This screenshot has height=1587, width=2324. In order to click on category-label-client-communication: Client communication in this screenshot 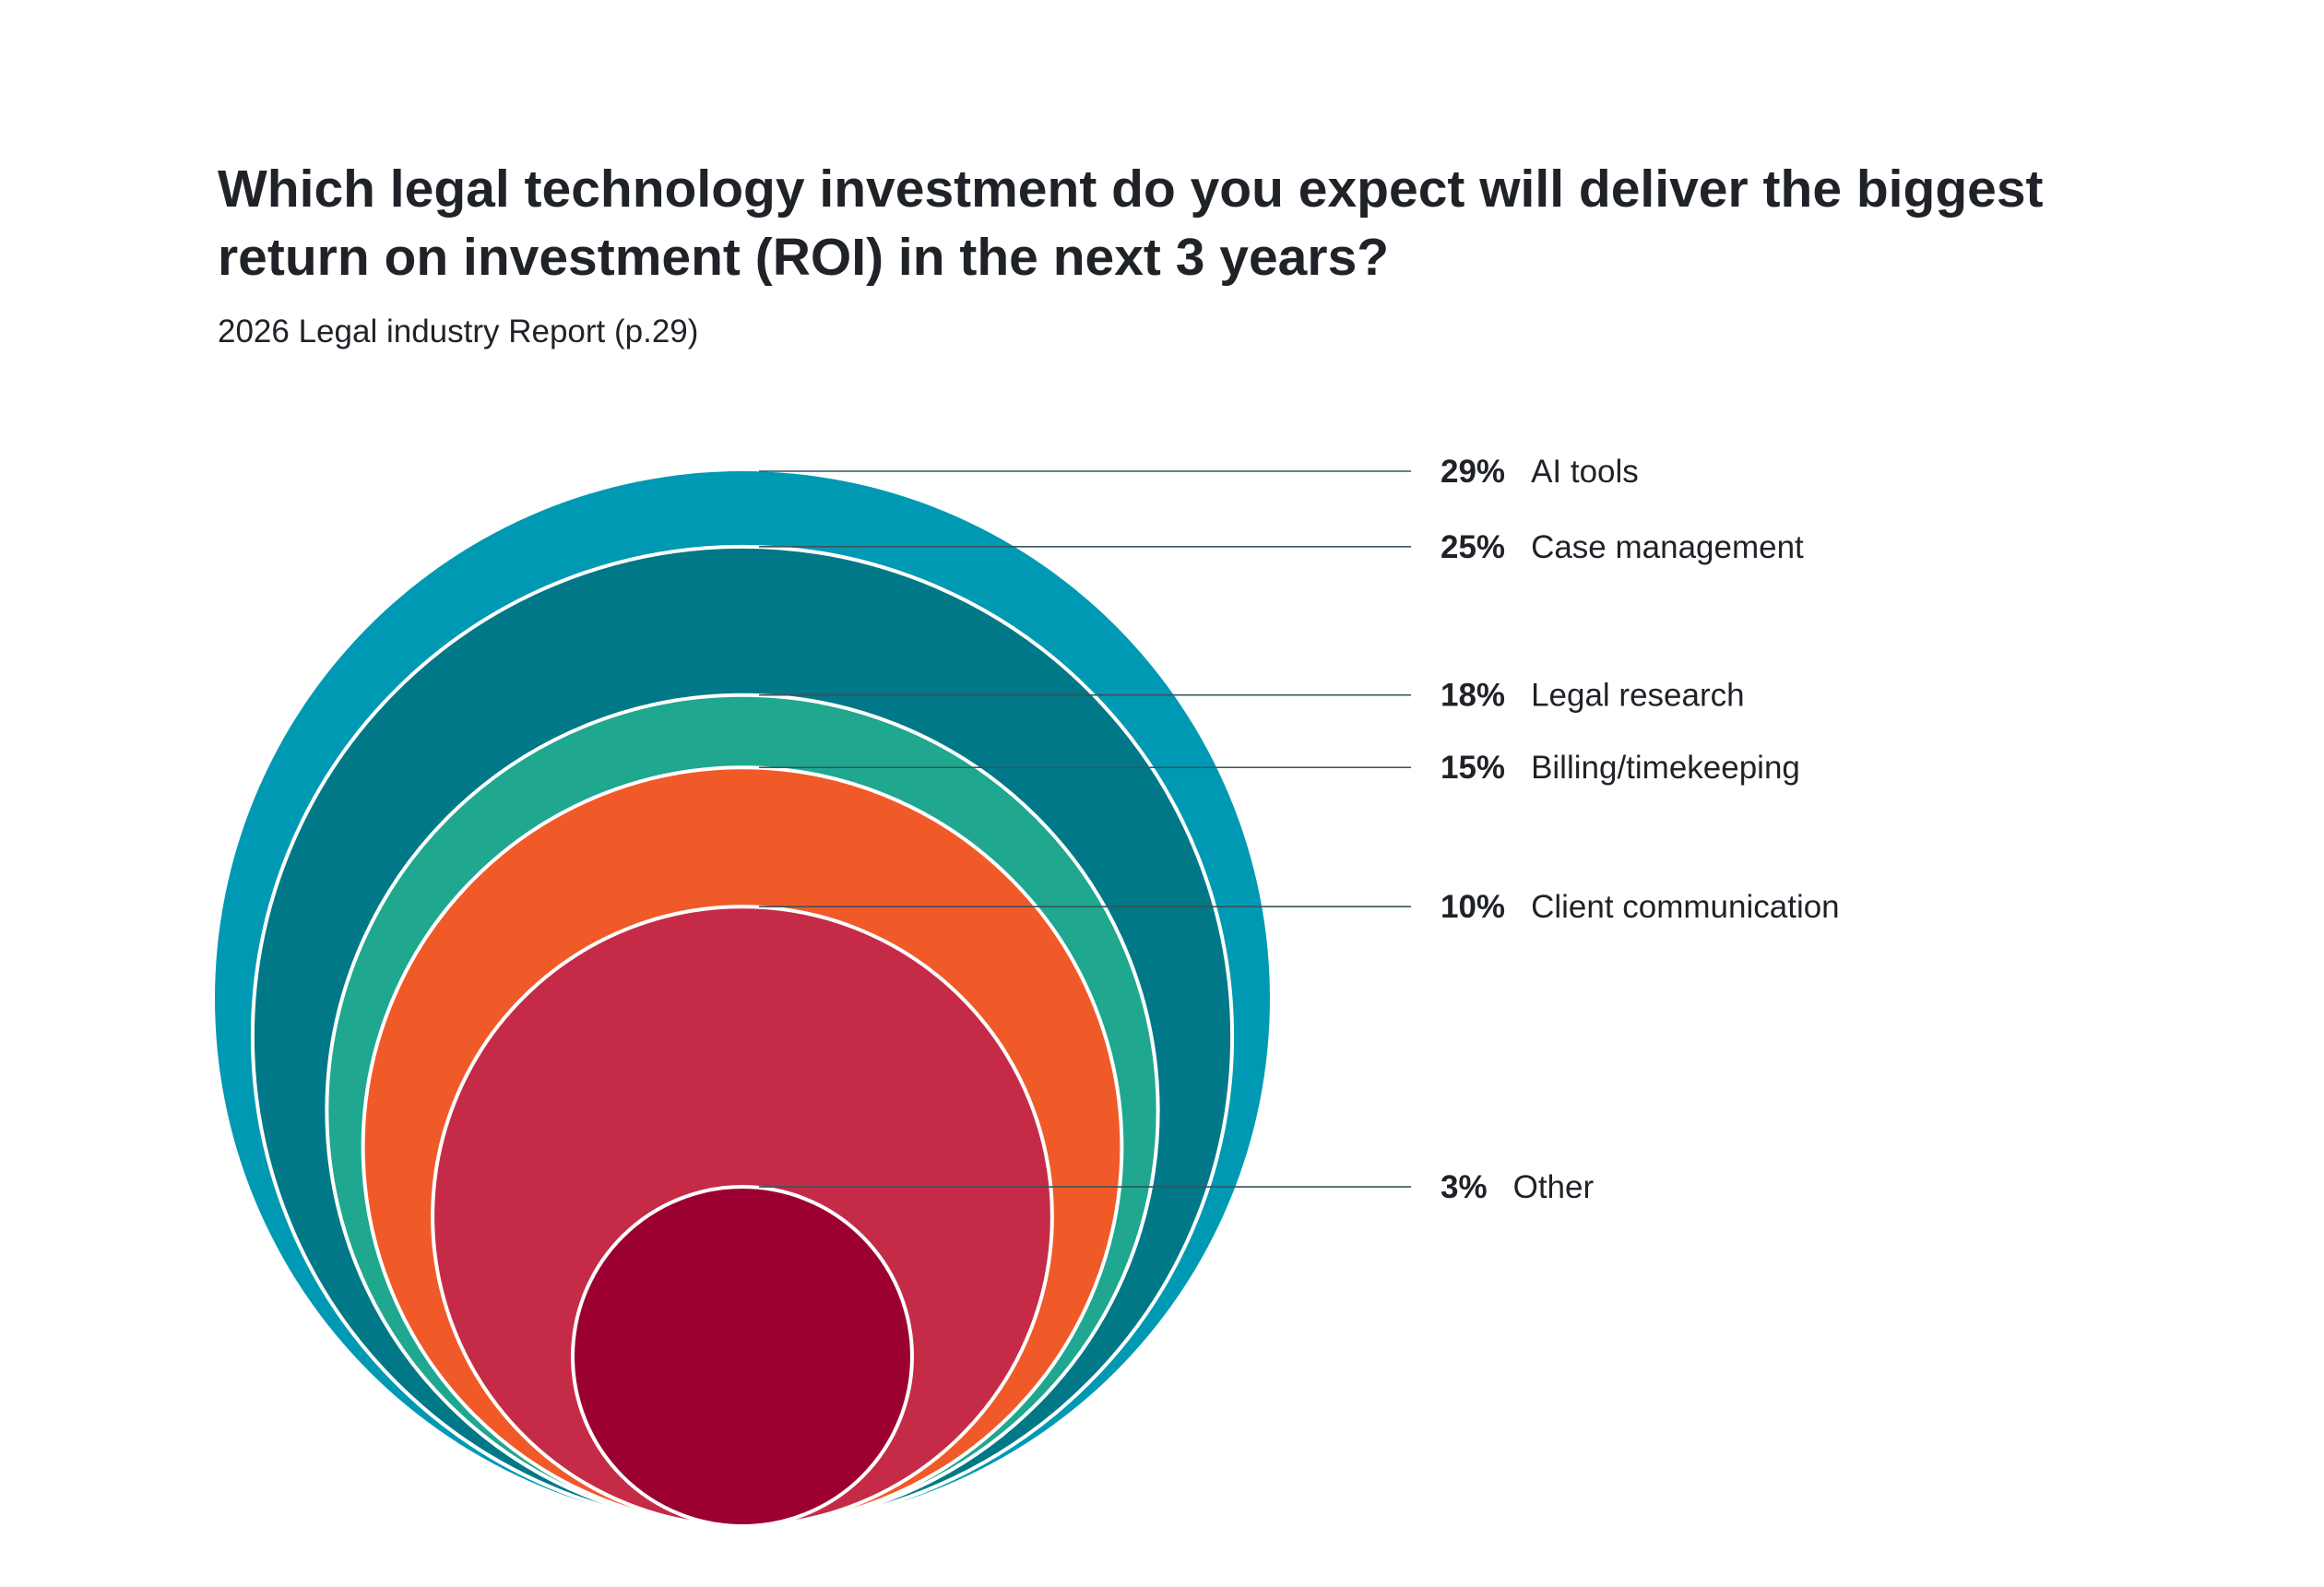, I will do `click(1685, 907)`.